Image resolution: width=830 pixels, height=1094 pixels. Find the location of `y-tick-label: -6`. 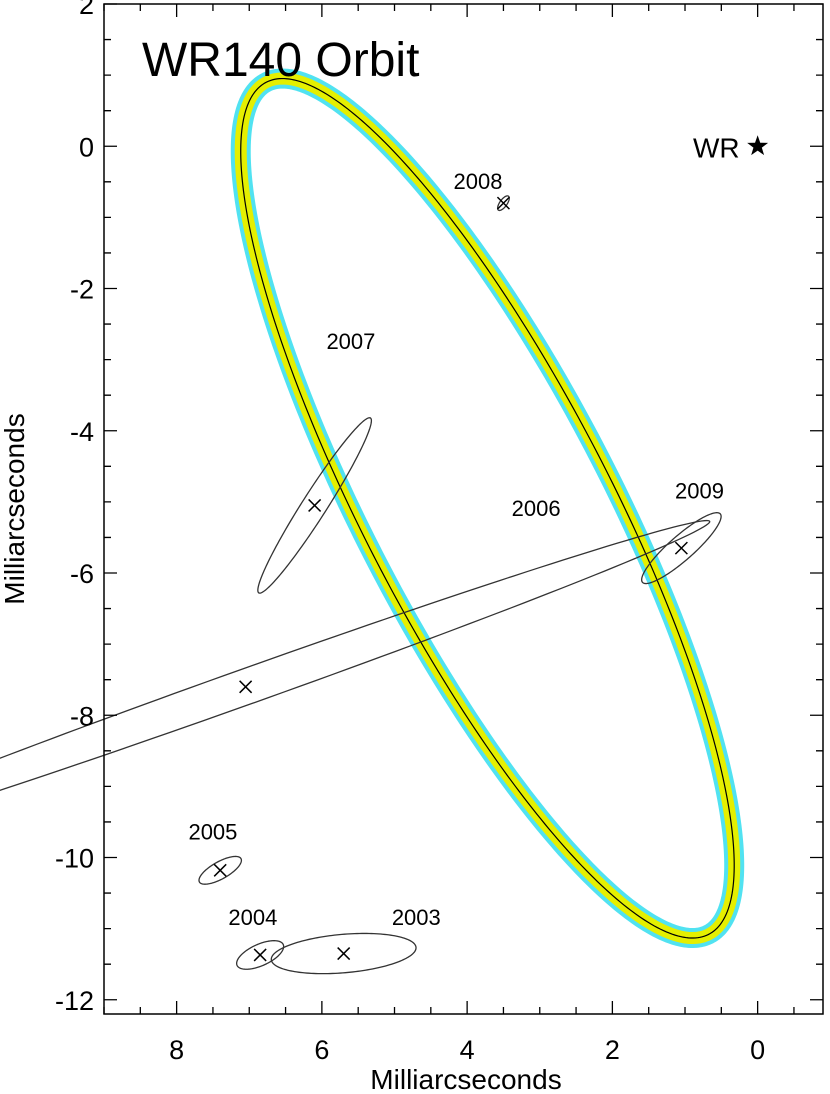

y-tick-label: -6 is located at coordinates (82, 574).